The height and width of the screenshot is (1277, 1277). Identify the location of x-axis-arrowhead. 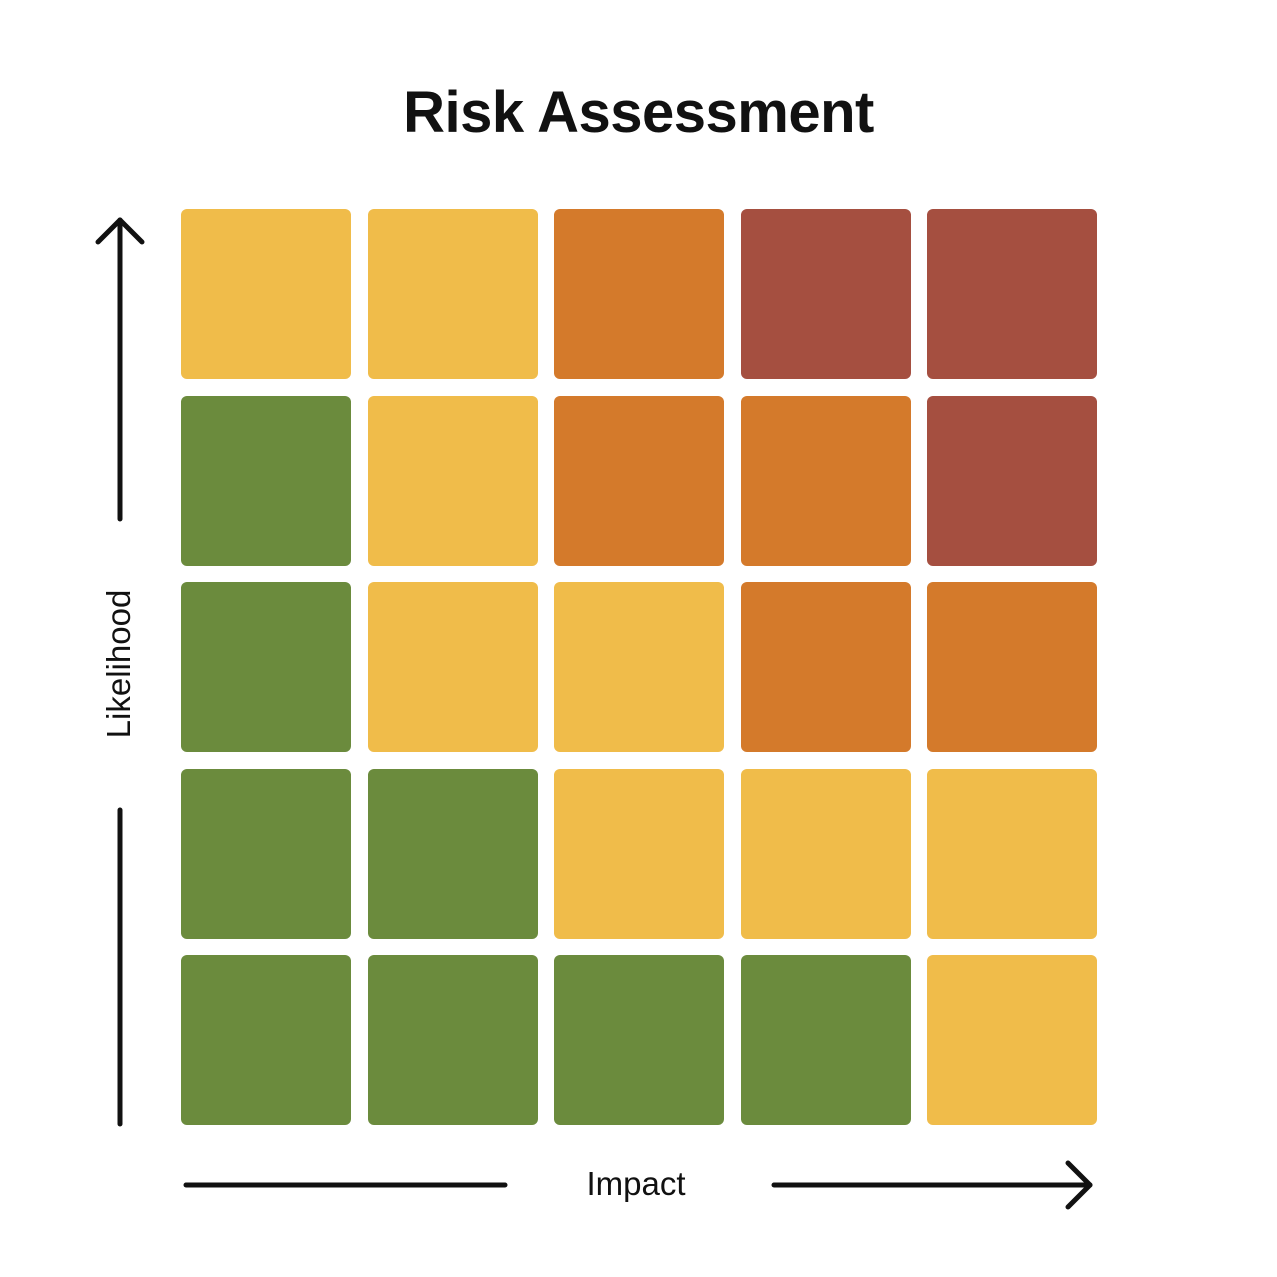
(1079, 1185).